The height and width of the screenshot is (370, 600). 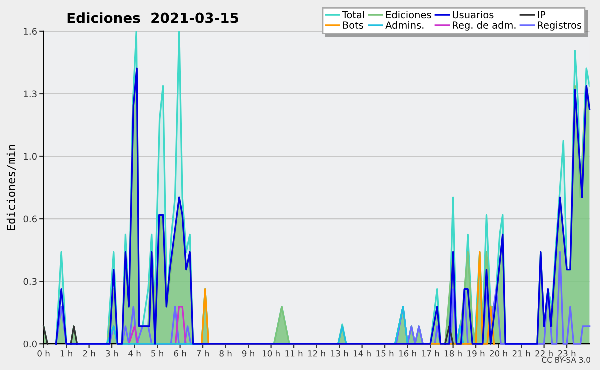 I want to click on x-tick-label: 13 h, so click(x=339, y=353).